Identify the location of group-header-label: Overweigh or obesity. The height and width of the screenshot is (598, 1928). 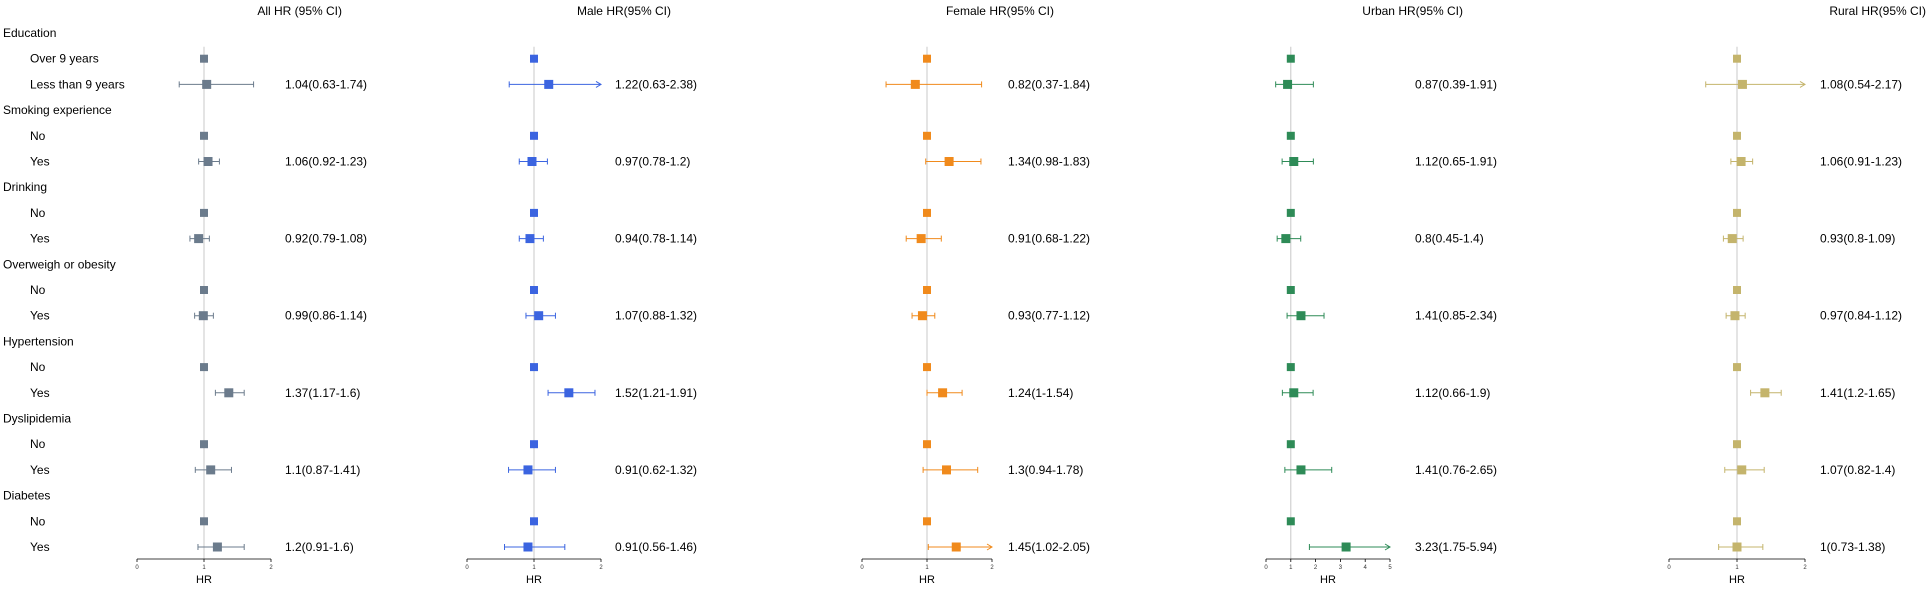
(59, 264).